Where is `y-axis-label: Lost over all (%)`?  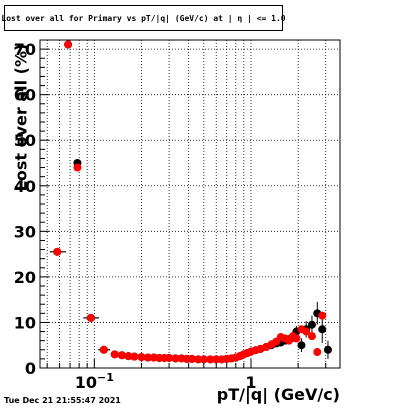
y-axis-label: Lost over all (%) is located at coordinates (21, 117).